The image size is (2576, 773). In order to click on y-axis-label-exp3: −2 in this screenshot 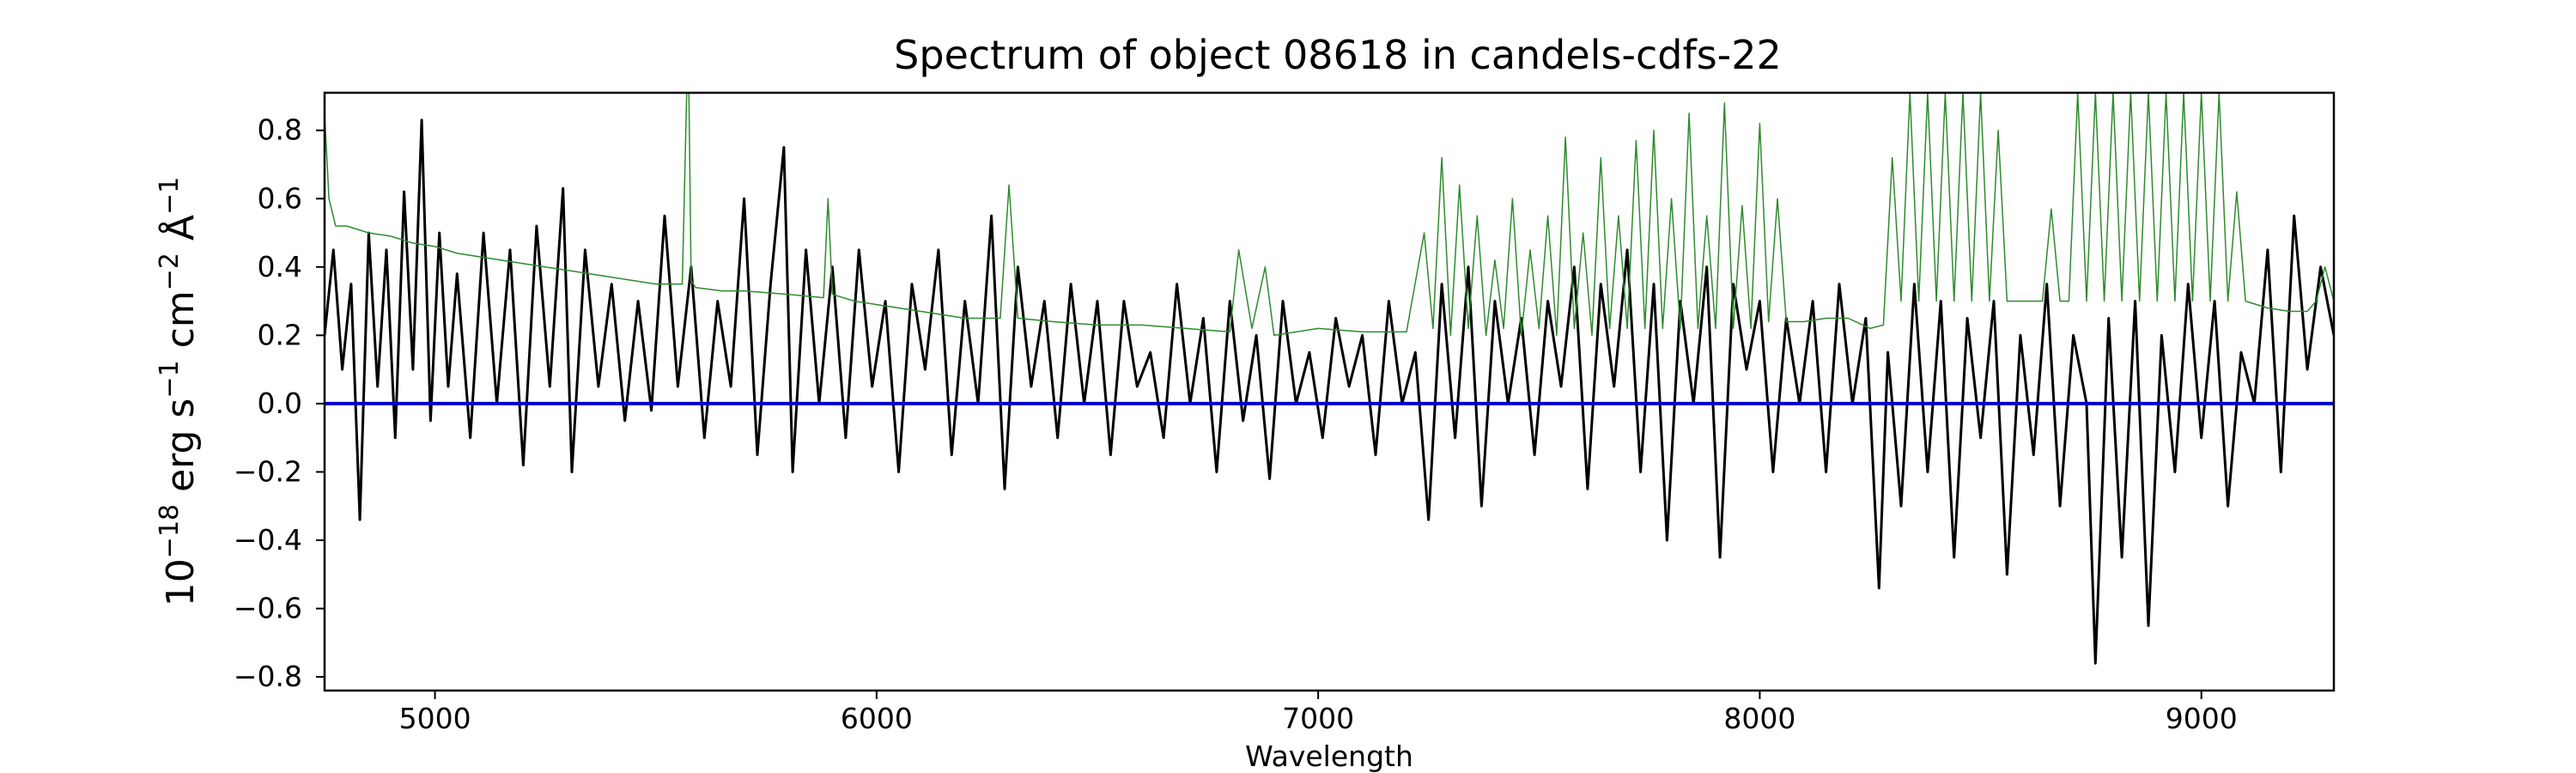, I will do `click(170, 271)`.